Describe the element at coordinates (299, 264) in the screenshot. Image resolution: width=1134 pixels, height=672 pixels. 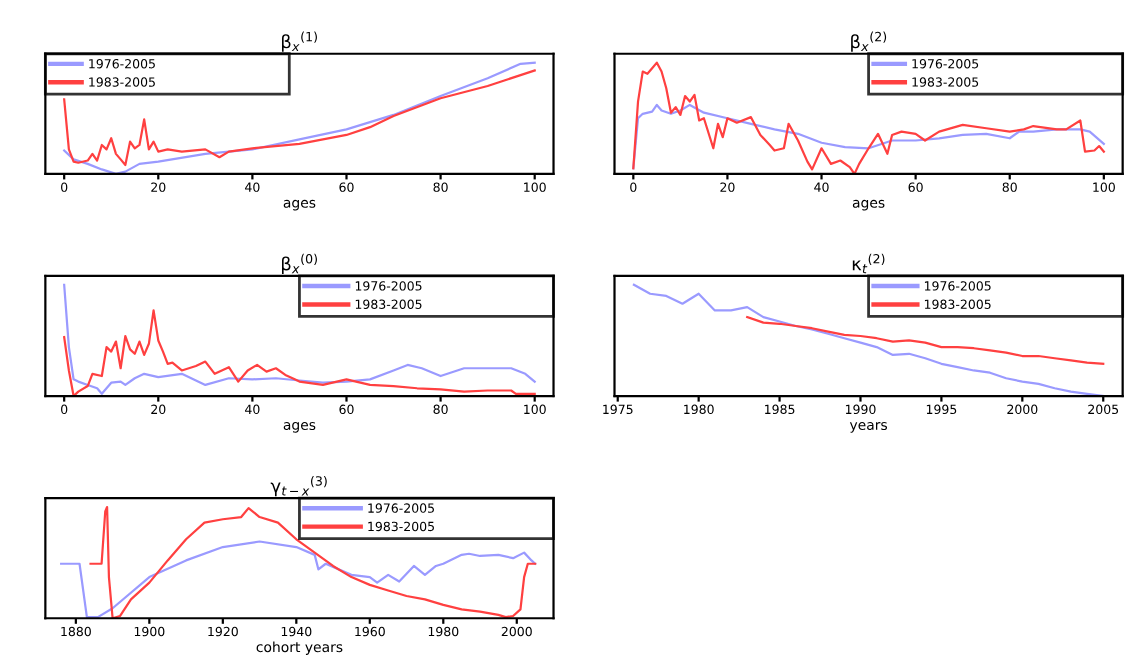
I see `chart-title: β$_{x}$$^{(0)}$` at that location.